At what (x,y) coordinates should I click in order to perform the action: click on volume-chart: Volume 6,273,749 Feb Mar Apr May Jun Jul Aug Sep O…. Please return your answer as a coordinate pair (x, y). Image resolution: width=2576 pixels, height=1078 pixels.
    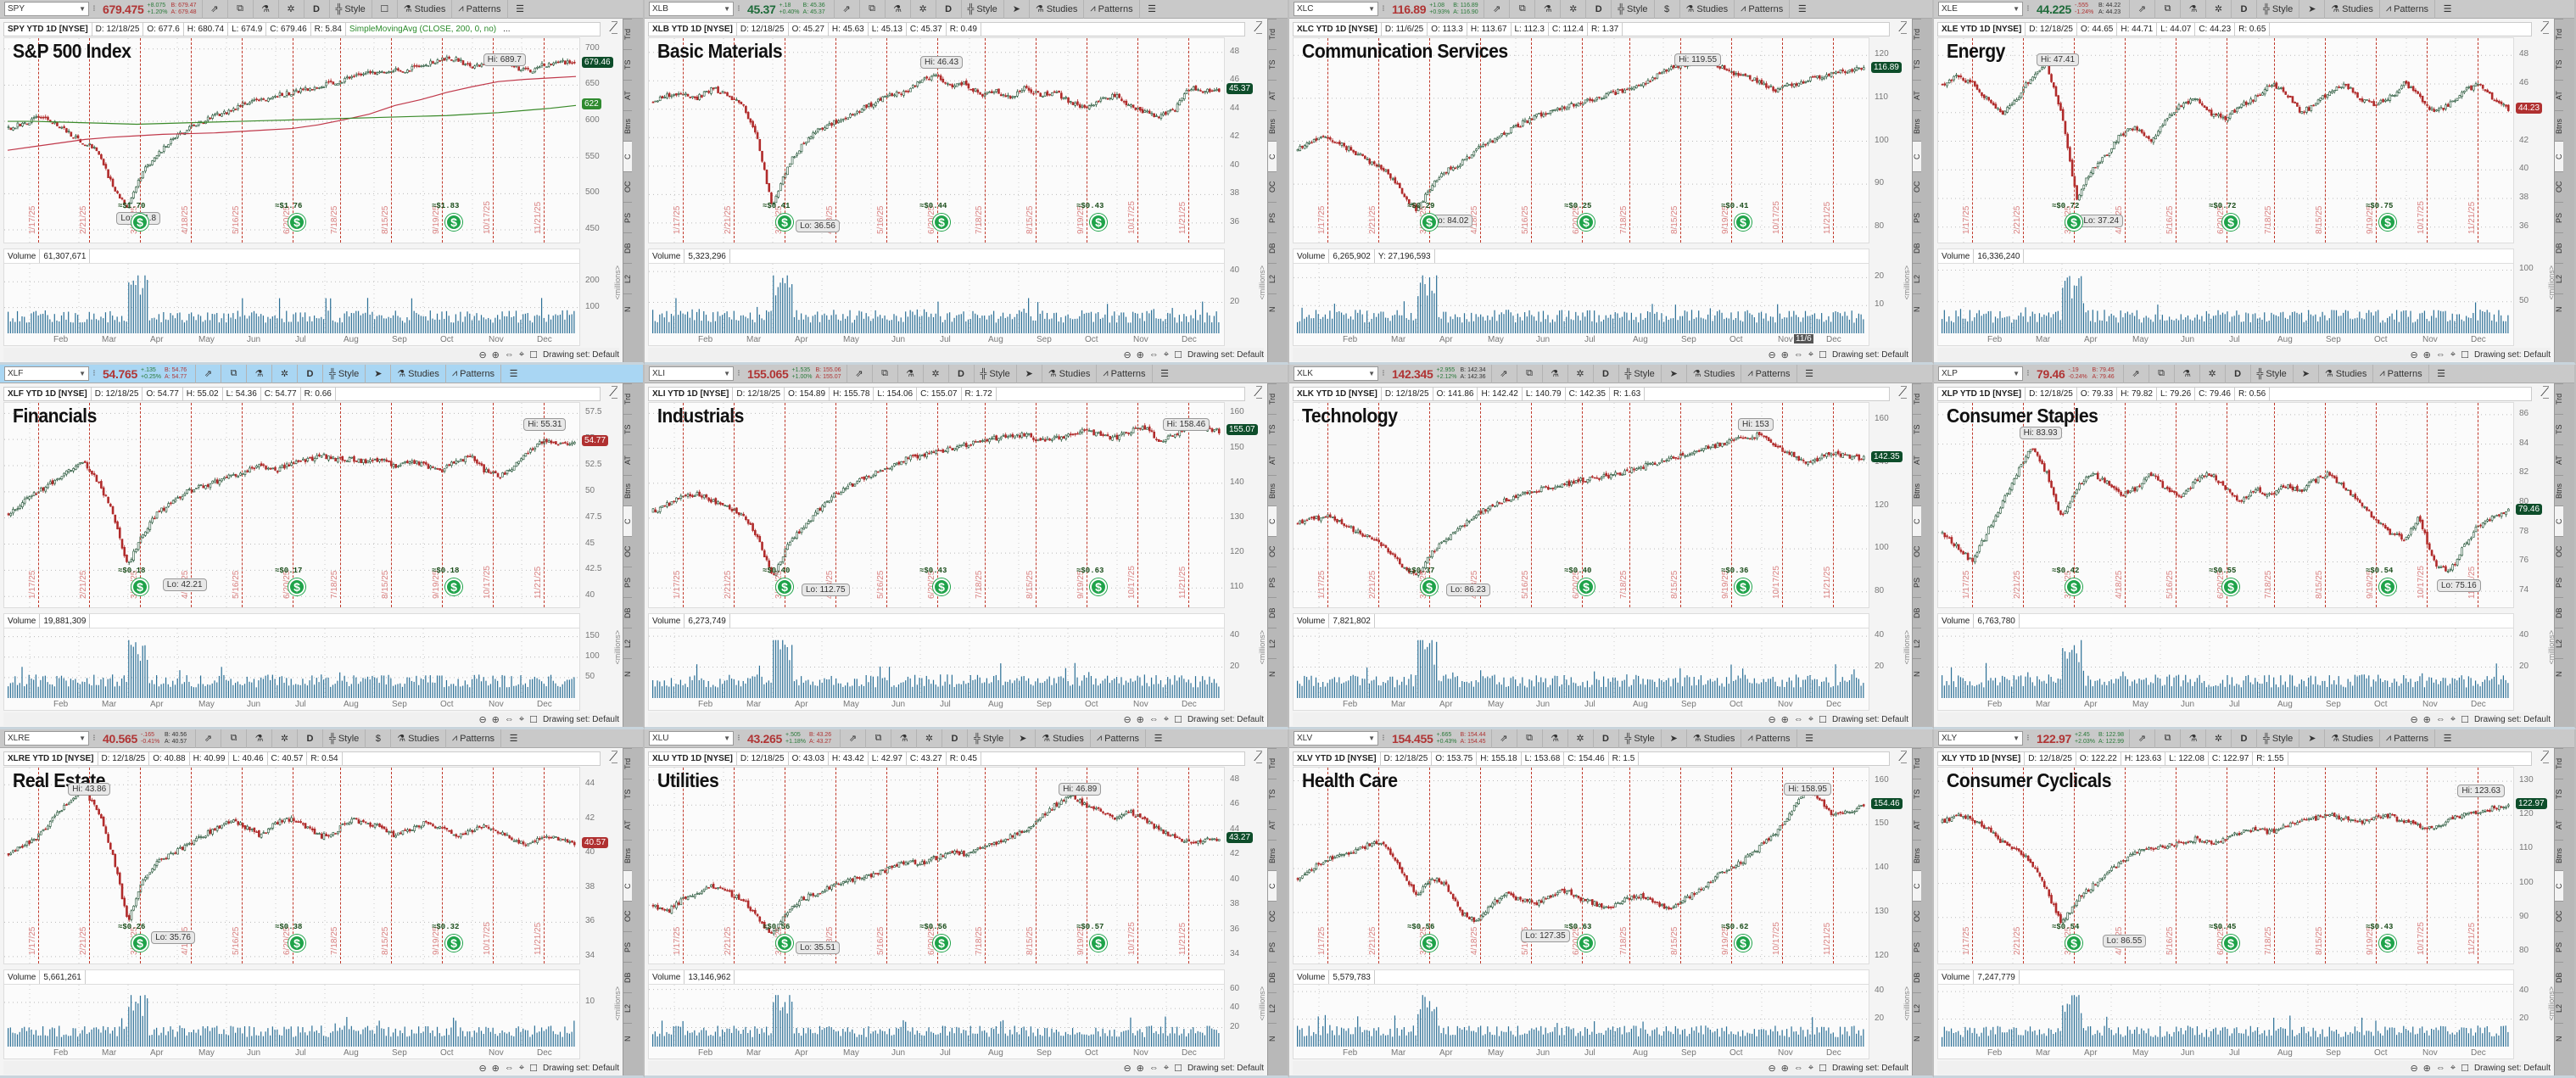
    Looking at the image, I should click on (937, 662).